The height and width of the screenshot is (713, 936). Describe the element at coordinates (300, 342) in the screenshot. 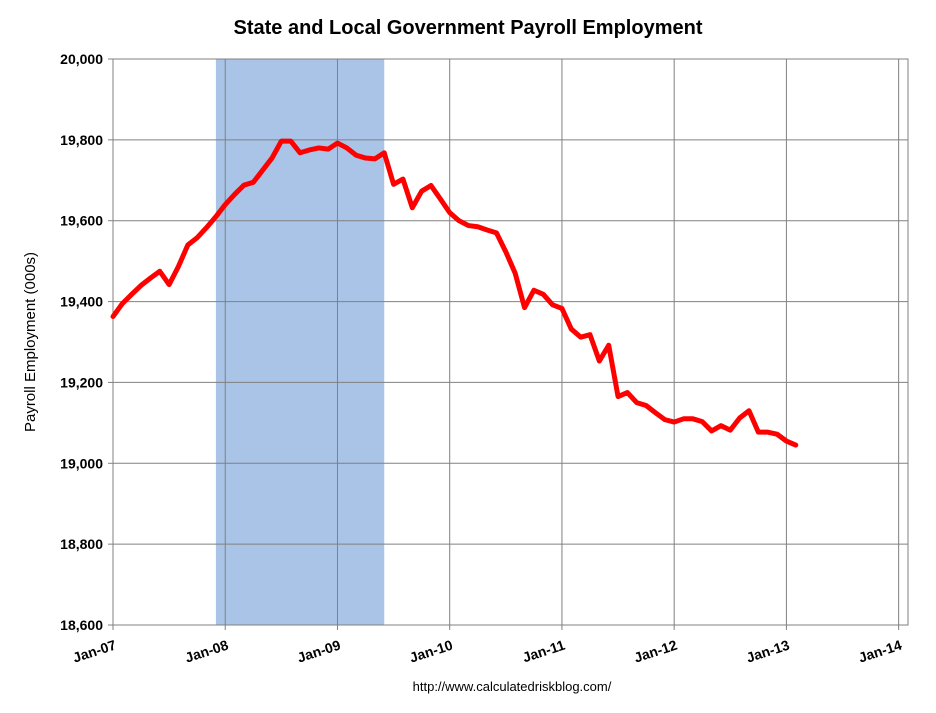

I see `recession-shading` at that location.